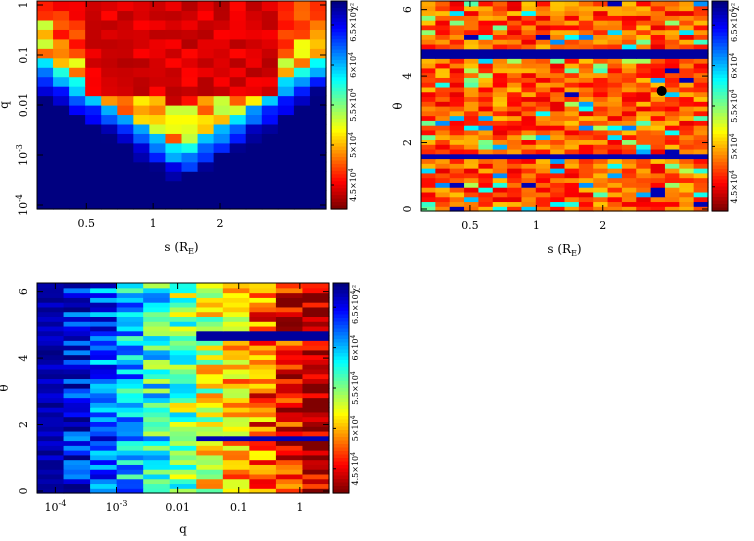 This screenshot has width=754, height=541. What do you see at coordinates (22, 205) in the screenshot?
I see `y-tick-label: 10-4` at bounding box center [22, 205].